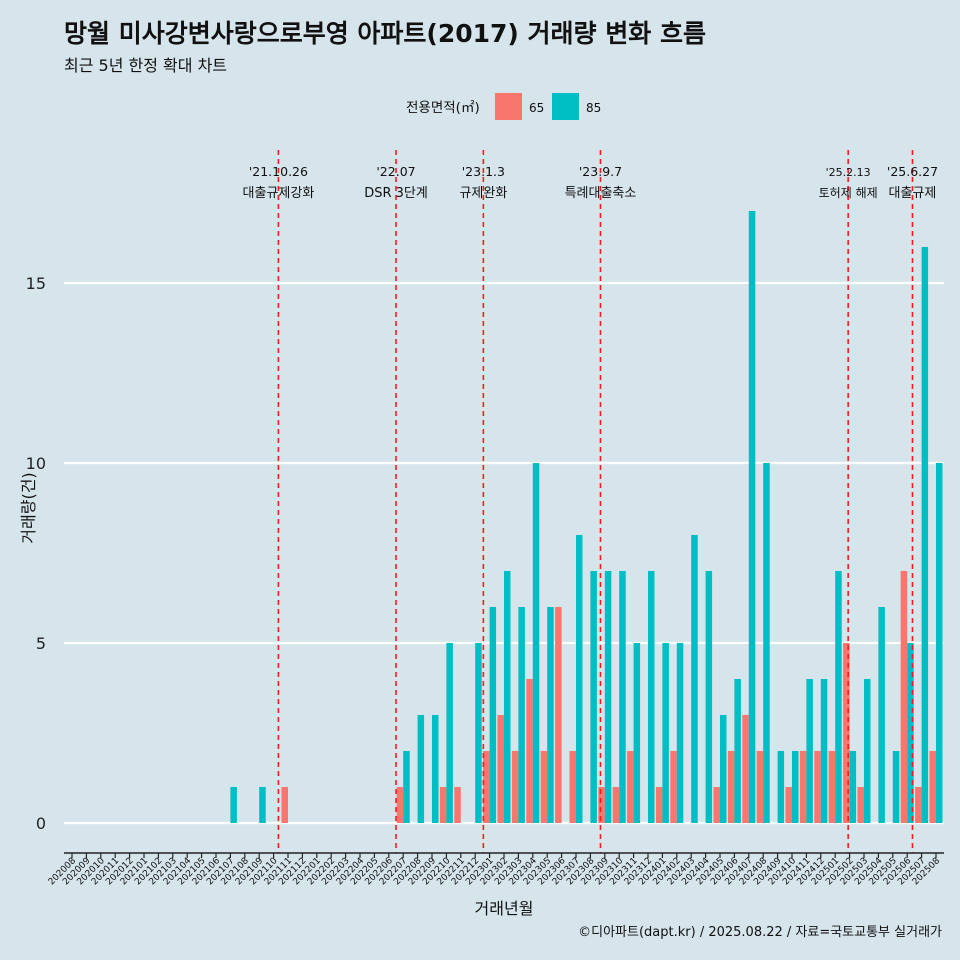 The image size is (960, 960). I want to click on chart-subtitle: 최근 5년 한정 확대 차트, so click(146, 65).